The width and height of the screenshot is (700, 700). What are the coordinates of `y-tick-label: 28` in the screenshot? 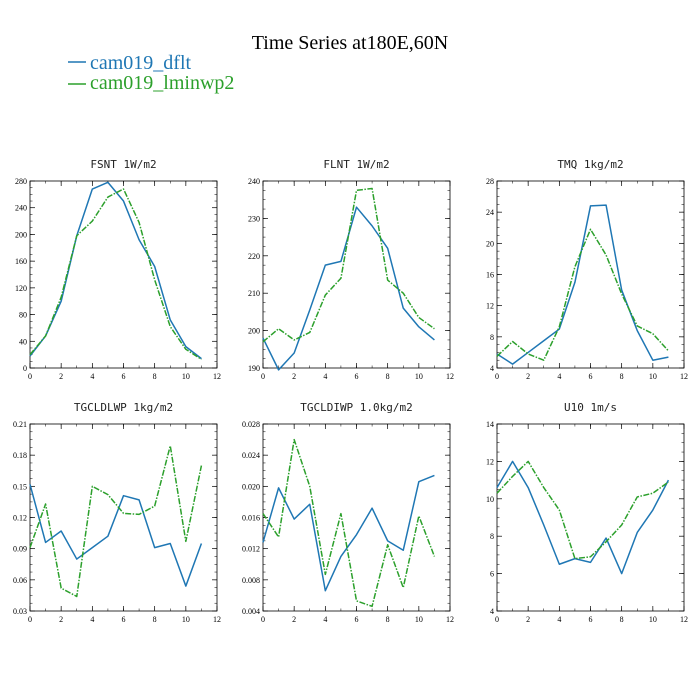 It's located at (490, 181).